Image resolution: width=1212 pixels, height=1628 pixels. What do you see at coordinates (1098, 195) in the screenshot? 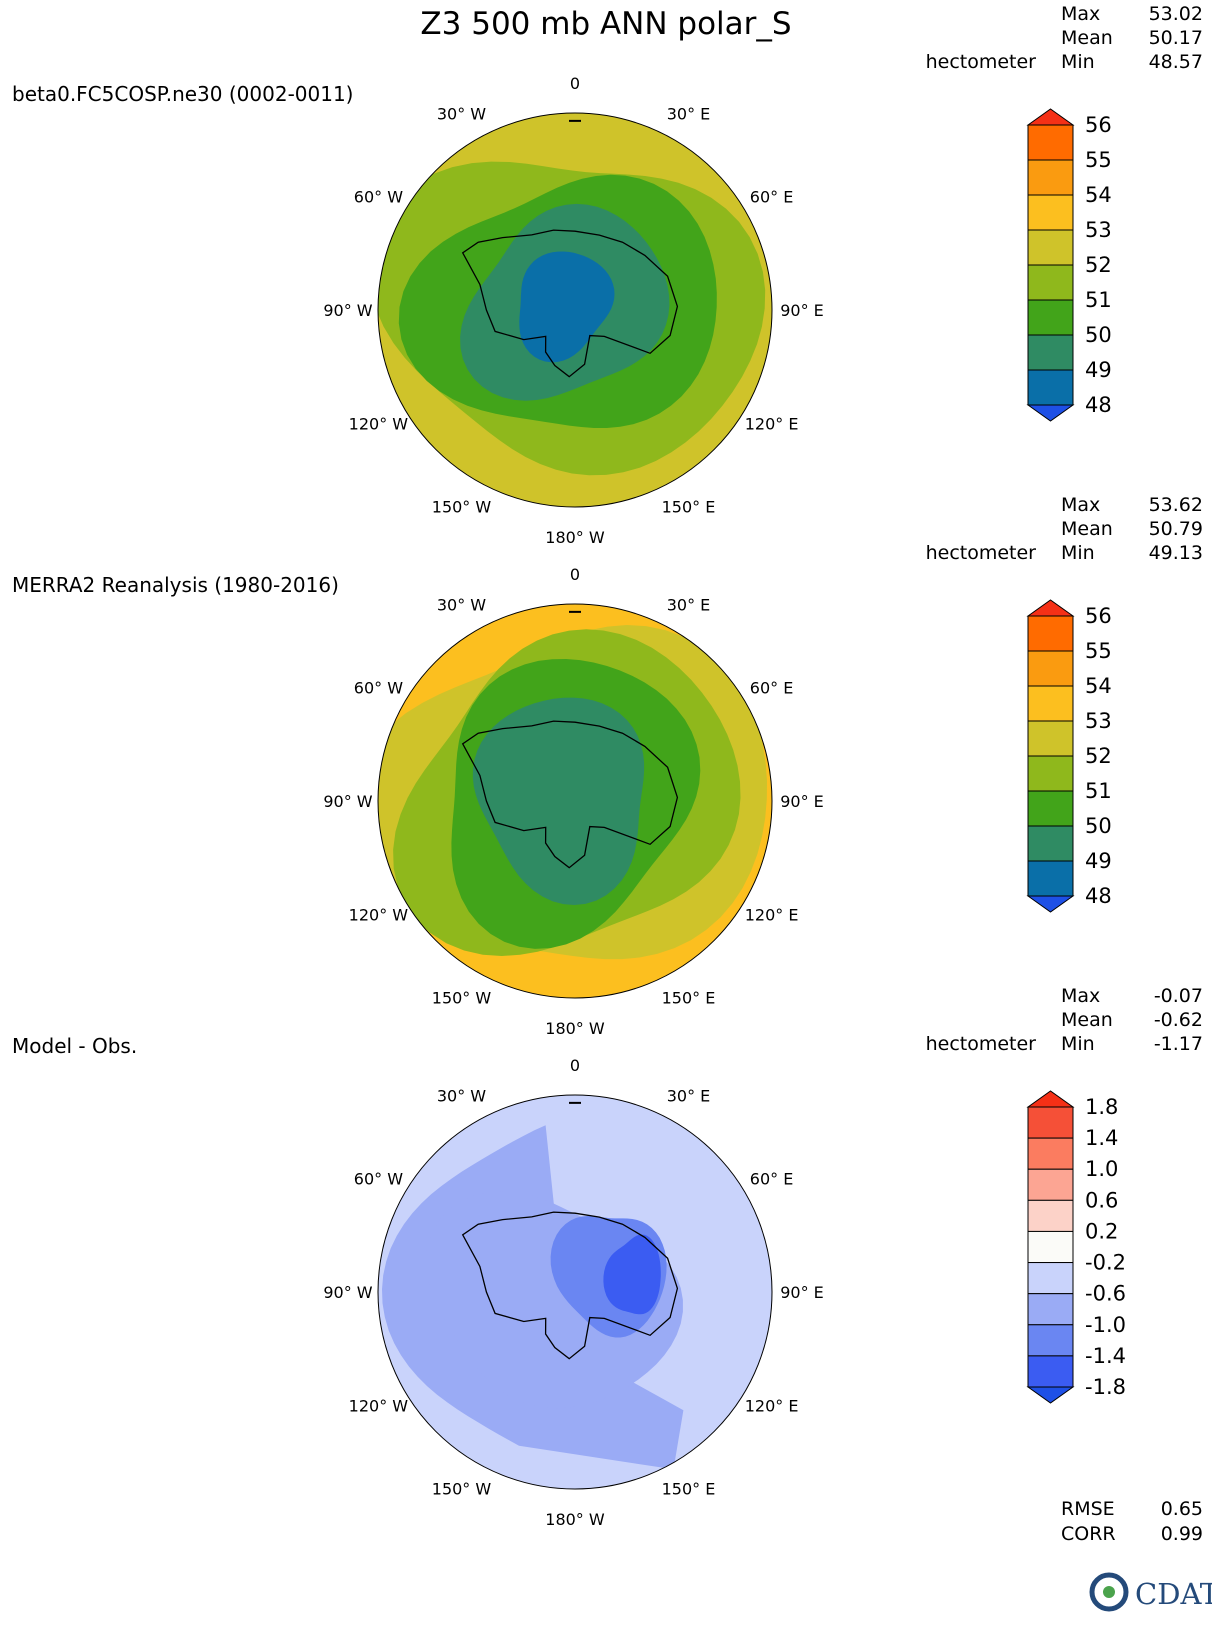
I see `colorbar-tick-label: 54` at bounding box center [1098, 195].